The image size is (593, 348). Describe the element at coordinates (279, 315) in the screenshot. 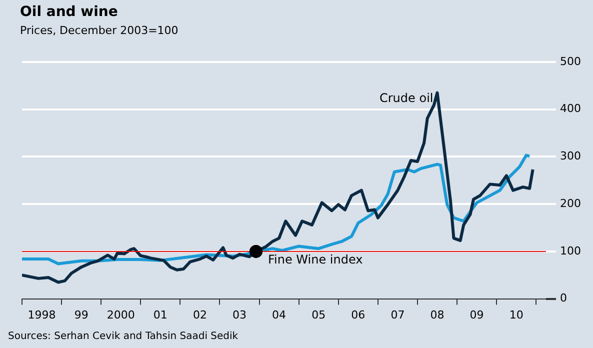

I see `x-tick-label: 04` at that location.